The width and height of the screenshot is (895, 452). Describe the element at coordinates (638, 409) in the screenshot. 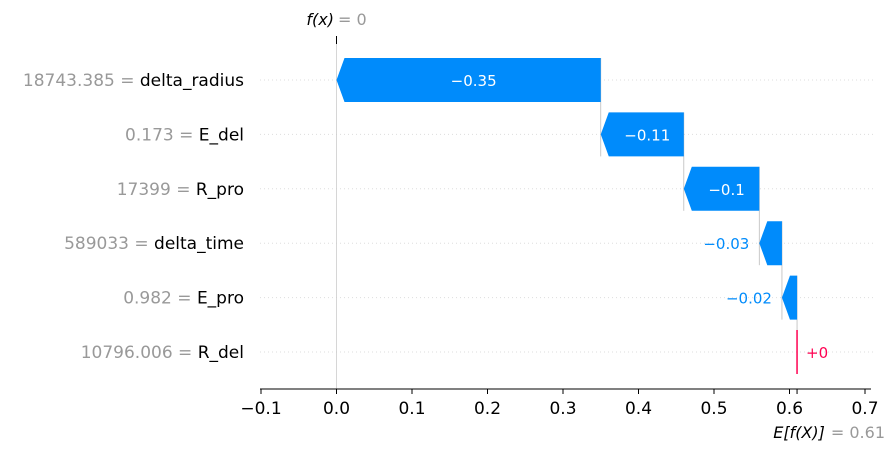

I see `x-tick-label: 0.4` at that location.